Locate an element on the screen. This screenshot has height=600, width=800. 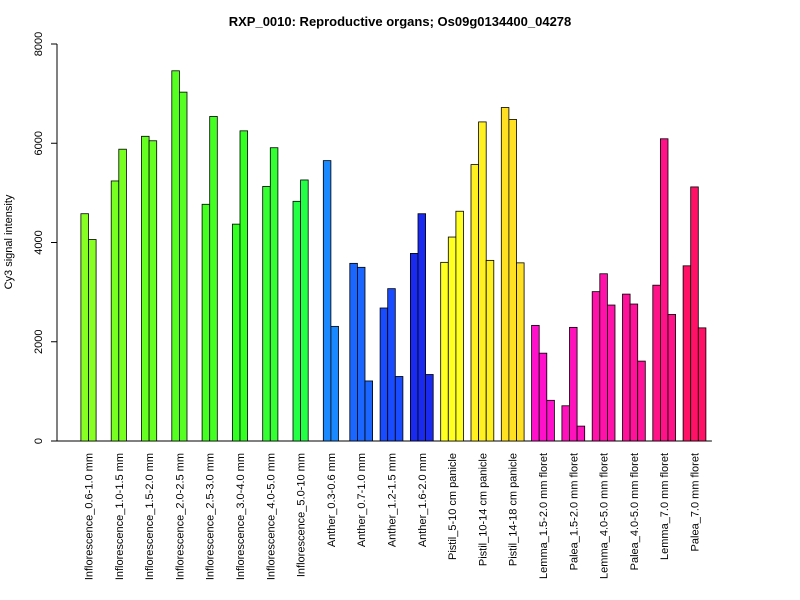
y-tick-label: 0 is located at coordinates (39, 441).